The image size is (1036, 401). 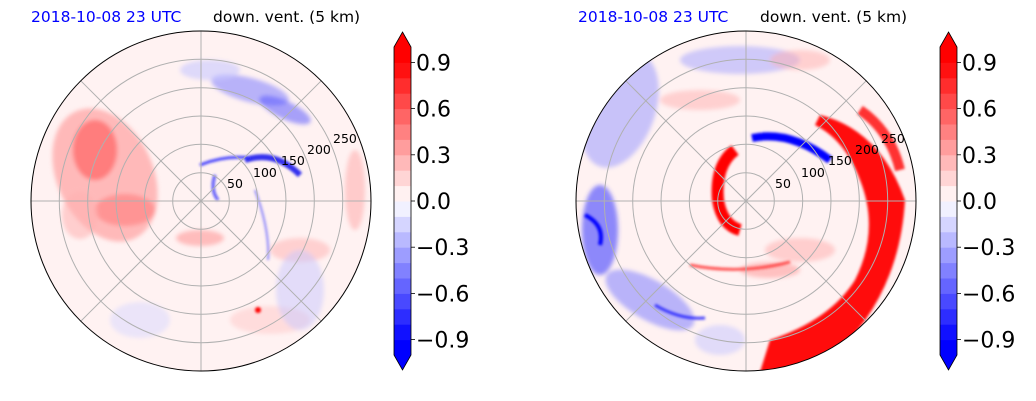 I want to click on right-ring-label-50: 50, so click(x=783, y=183).